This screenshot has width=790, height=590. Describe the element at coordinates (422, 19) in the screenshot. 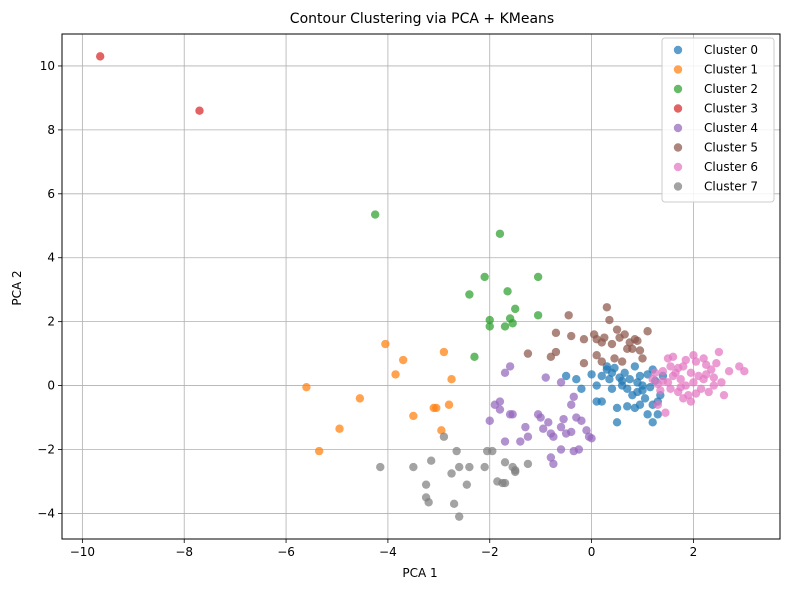

I see `chart-title: Contour Clustering via PCA + KMeans` at that location.